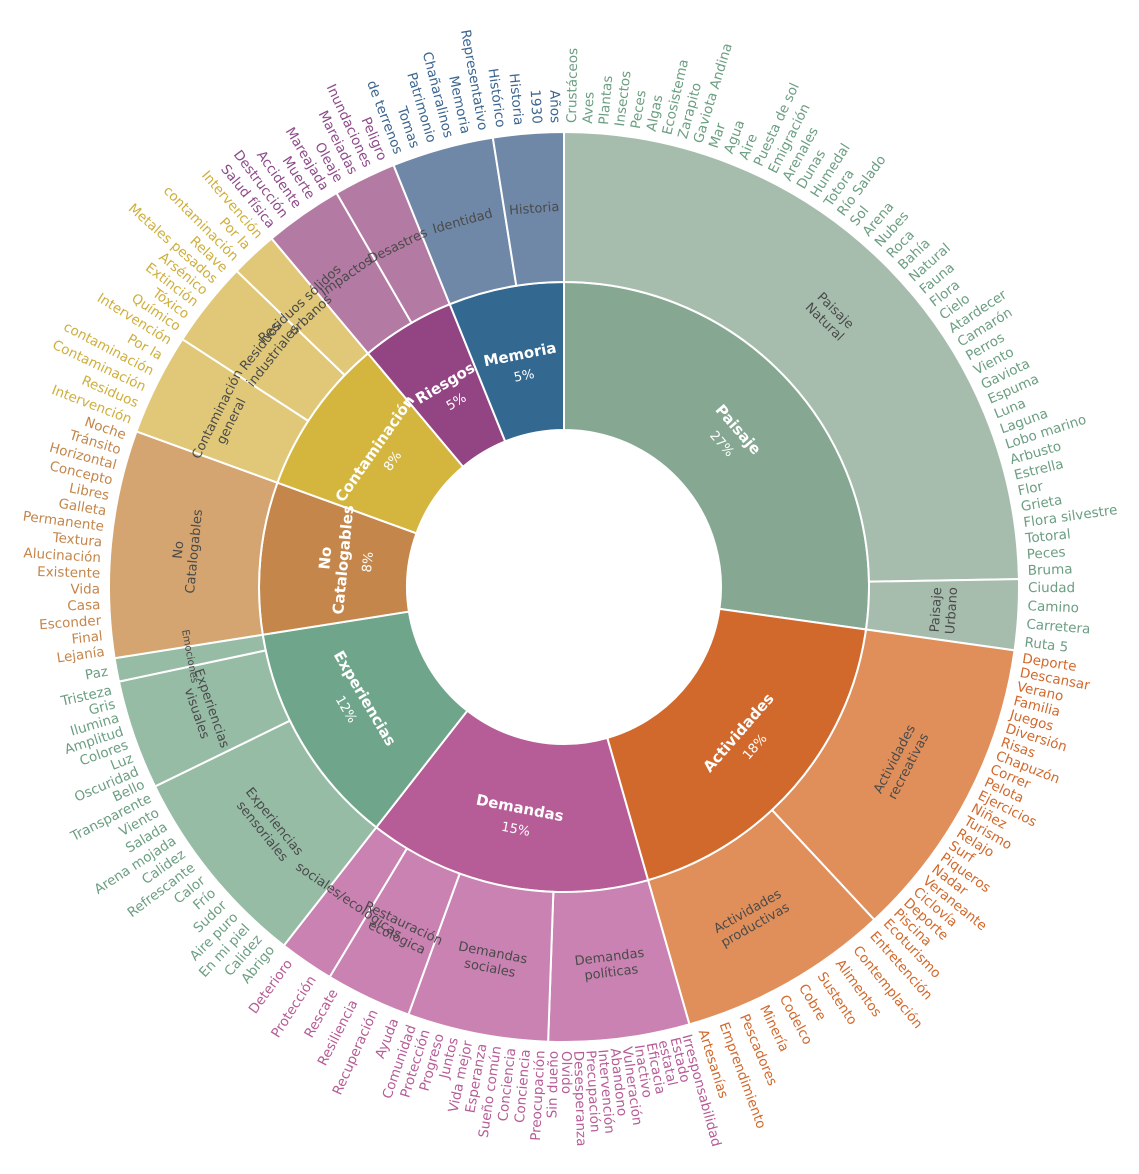  Describe the element at coordinates (655, 113) in the screenshot. I see `word-algas: Algas` at that location.